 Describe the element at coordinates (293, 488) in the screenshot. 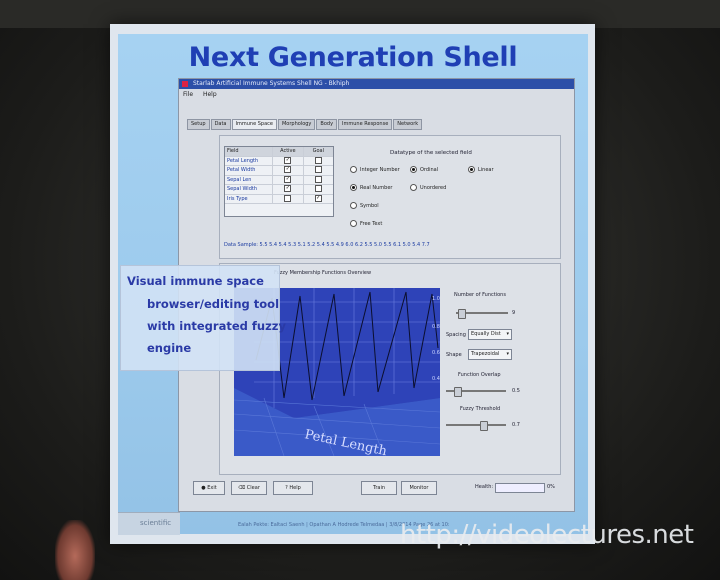

I see `help-button: ? Help` at that location.